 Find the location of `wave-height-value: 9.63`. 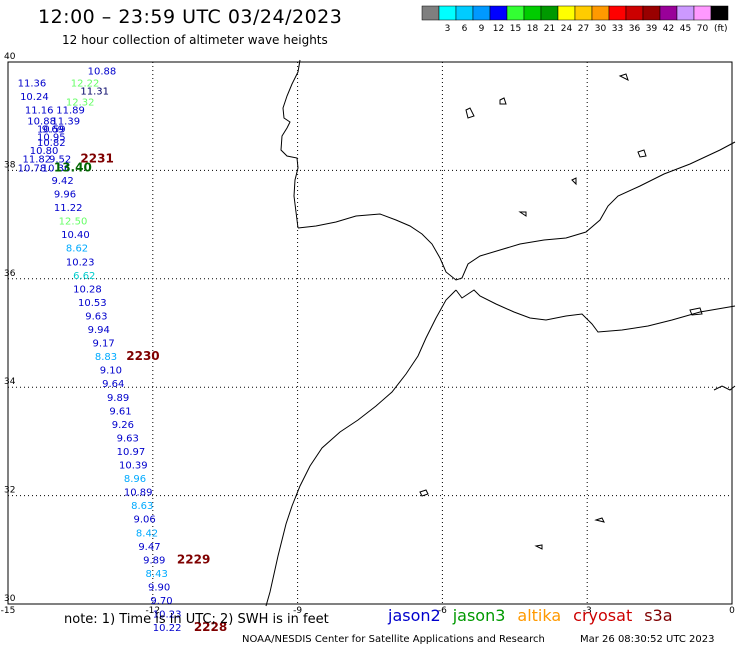

wave-height-value: 9.63 is located at coordinates (96, 316).